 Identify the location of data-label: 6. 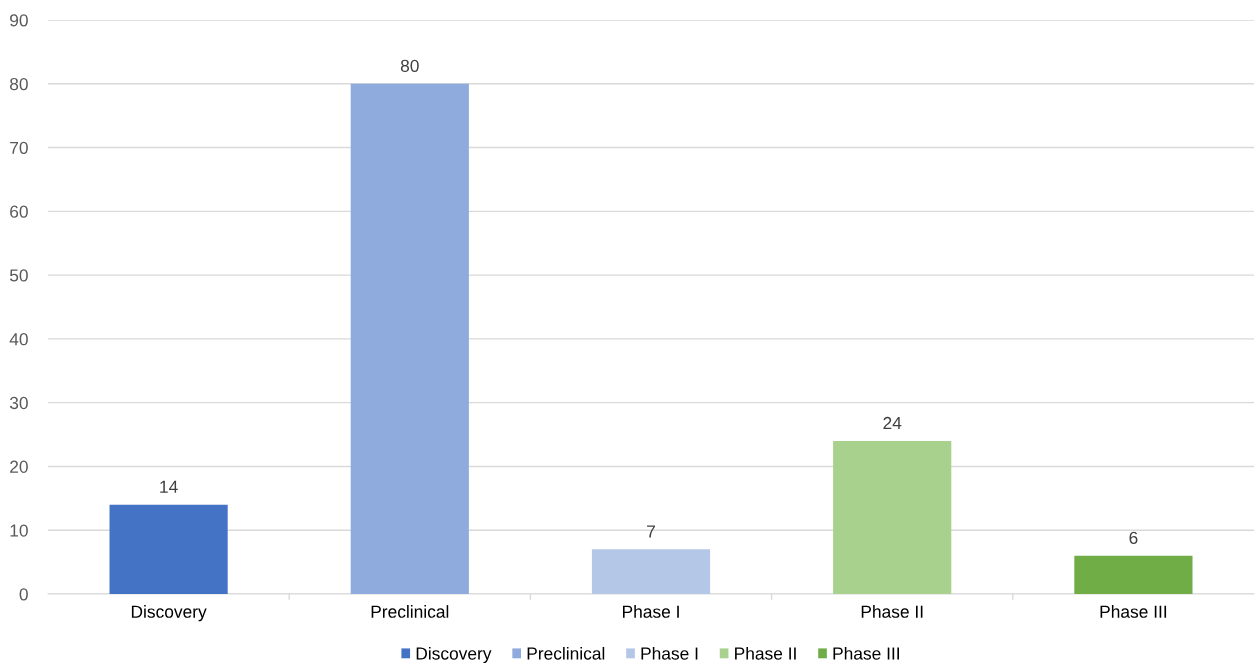
(1133, 537).